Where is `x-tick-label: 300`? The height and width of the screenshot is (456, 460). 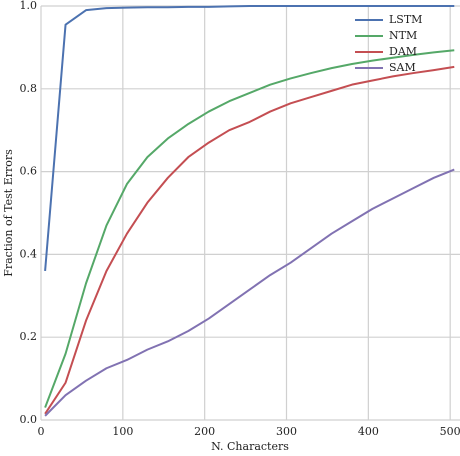 x-tick-label: 300 is located at coordinates (286, 431).